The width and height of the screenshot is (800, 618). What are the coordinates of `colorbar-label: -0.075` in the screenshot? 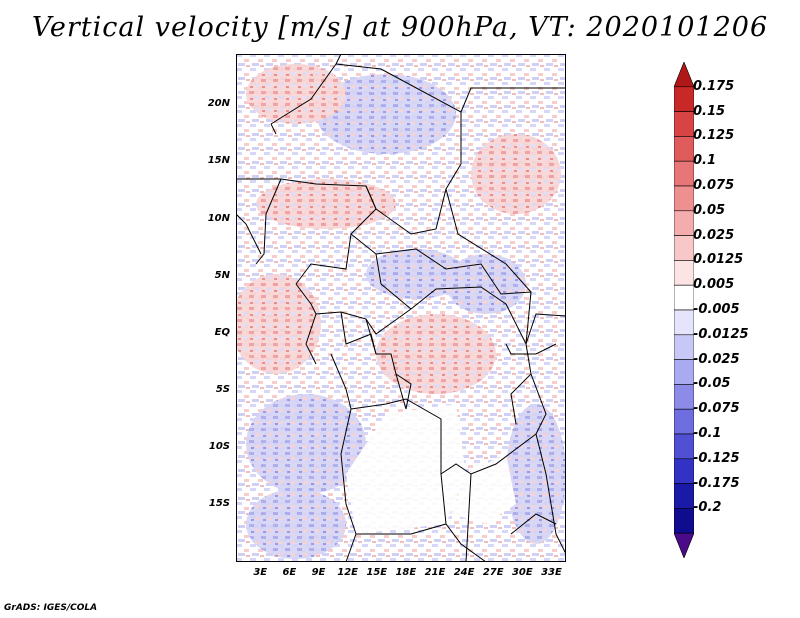 It's located at (716, 409).